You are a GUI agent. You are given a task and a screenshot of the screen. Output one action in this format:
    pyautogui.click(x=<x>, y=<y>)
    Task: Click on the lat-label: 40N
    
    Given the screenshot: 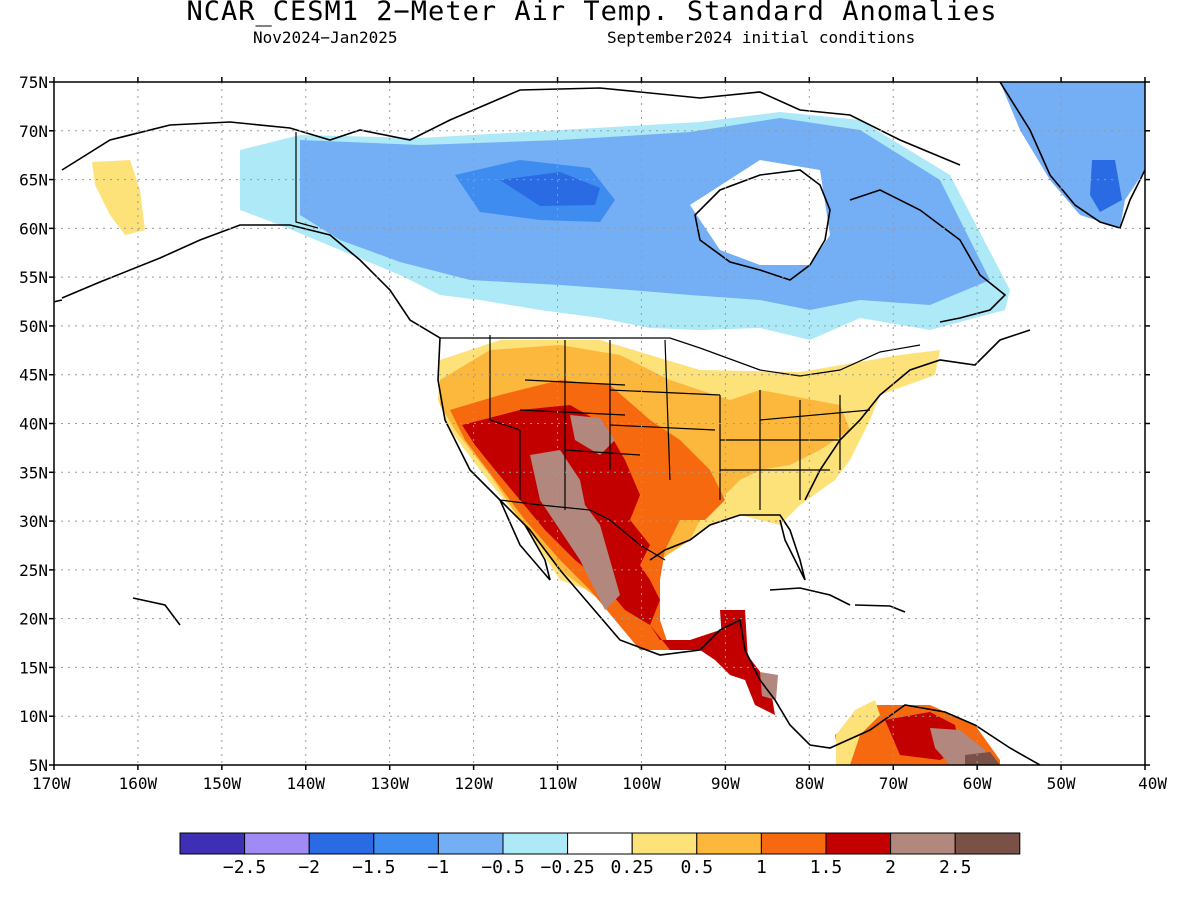 What is the action you would take?
    pyautogui.click(x=33, y=424)
    